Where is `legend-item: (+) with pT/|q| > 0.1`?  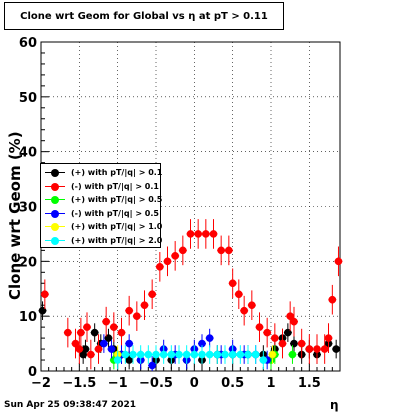 legend-item: (+) with pT/|q| > 0.1 is located at coordinates (102, 173).